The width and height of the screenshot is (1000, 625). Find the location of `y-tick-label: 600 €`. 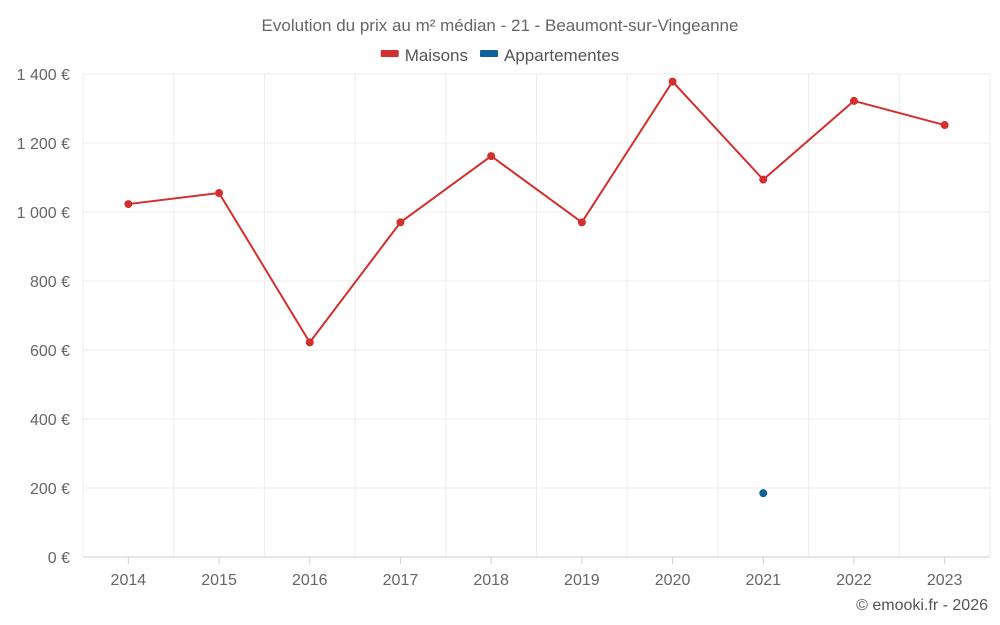

y-tick-label: 600 € is located at coordinates (50, 351).